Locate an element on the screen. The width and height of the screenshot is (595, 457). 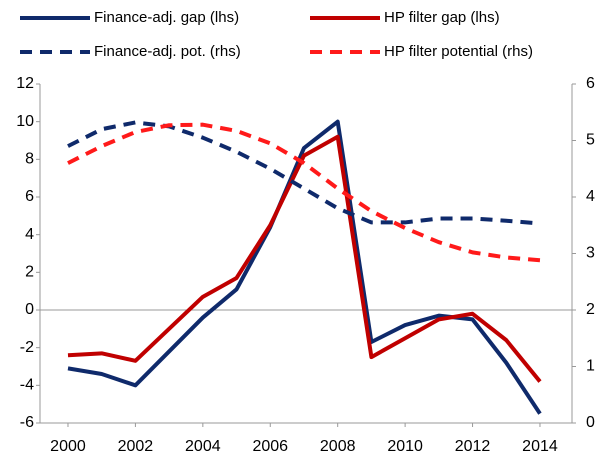
x-tick-label: 2006 is located at coordinates (270, 446).